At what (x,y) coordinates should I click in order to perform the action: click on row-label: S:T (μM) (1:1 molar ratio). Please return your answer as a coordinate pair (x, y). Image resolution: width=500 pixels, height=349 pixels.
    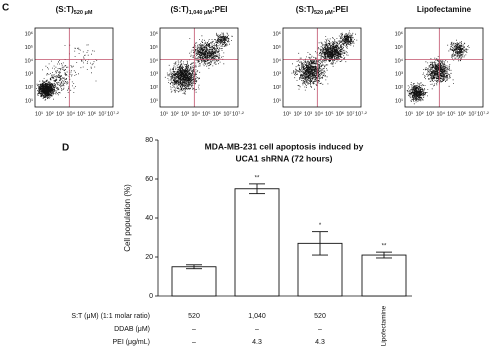
    Looking at the image, I should click on (110, 316).